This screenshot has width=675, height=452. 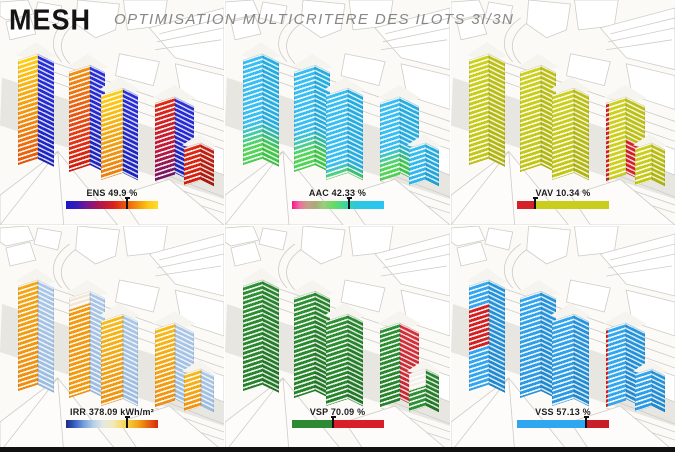 I want to click on legend: ENS 49.9 %, so click(x=112, y=198).